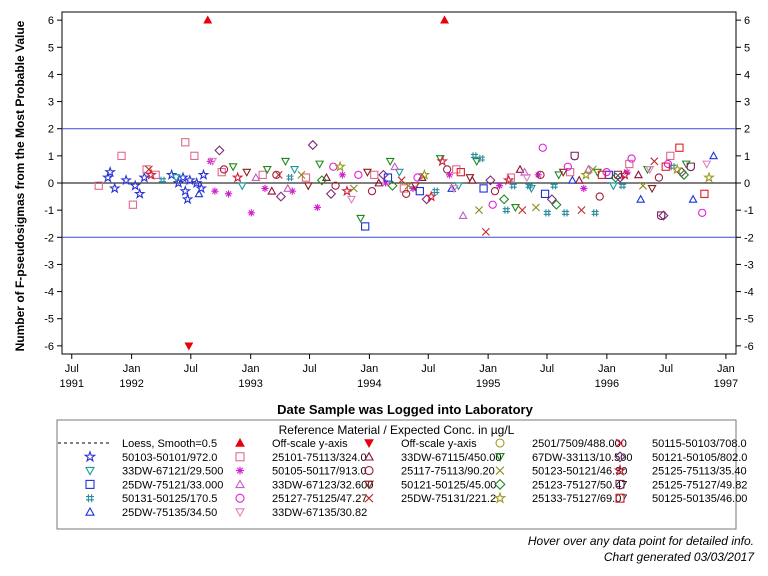 Image resolution: width=768 pixels, height=576 pixels. What do you see at coordinates (747, 21) in the screenshot?
I see `y-tick-label-right: 6` at bounding box center [747, 21].